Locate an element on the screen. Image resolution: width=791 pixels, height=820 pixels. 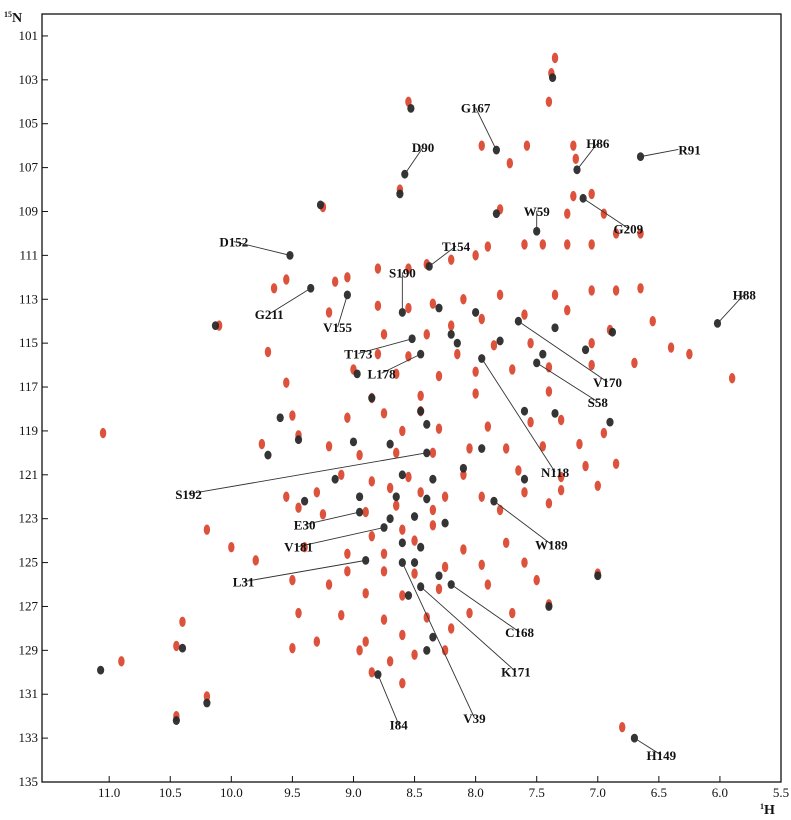
x-axis-title-superscript: 1 is located at coordinates (762, 806).